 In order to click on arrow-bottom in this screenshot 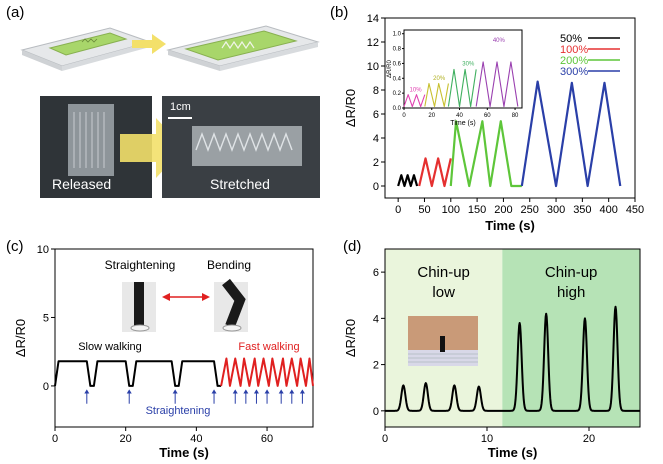, I will do `click(152, 148)`.